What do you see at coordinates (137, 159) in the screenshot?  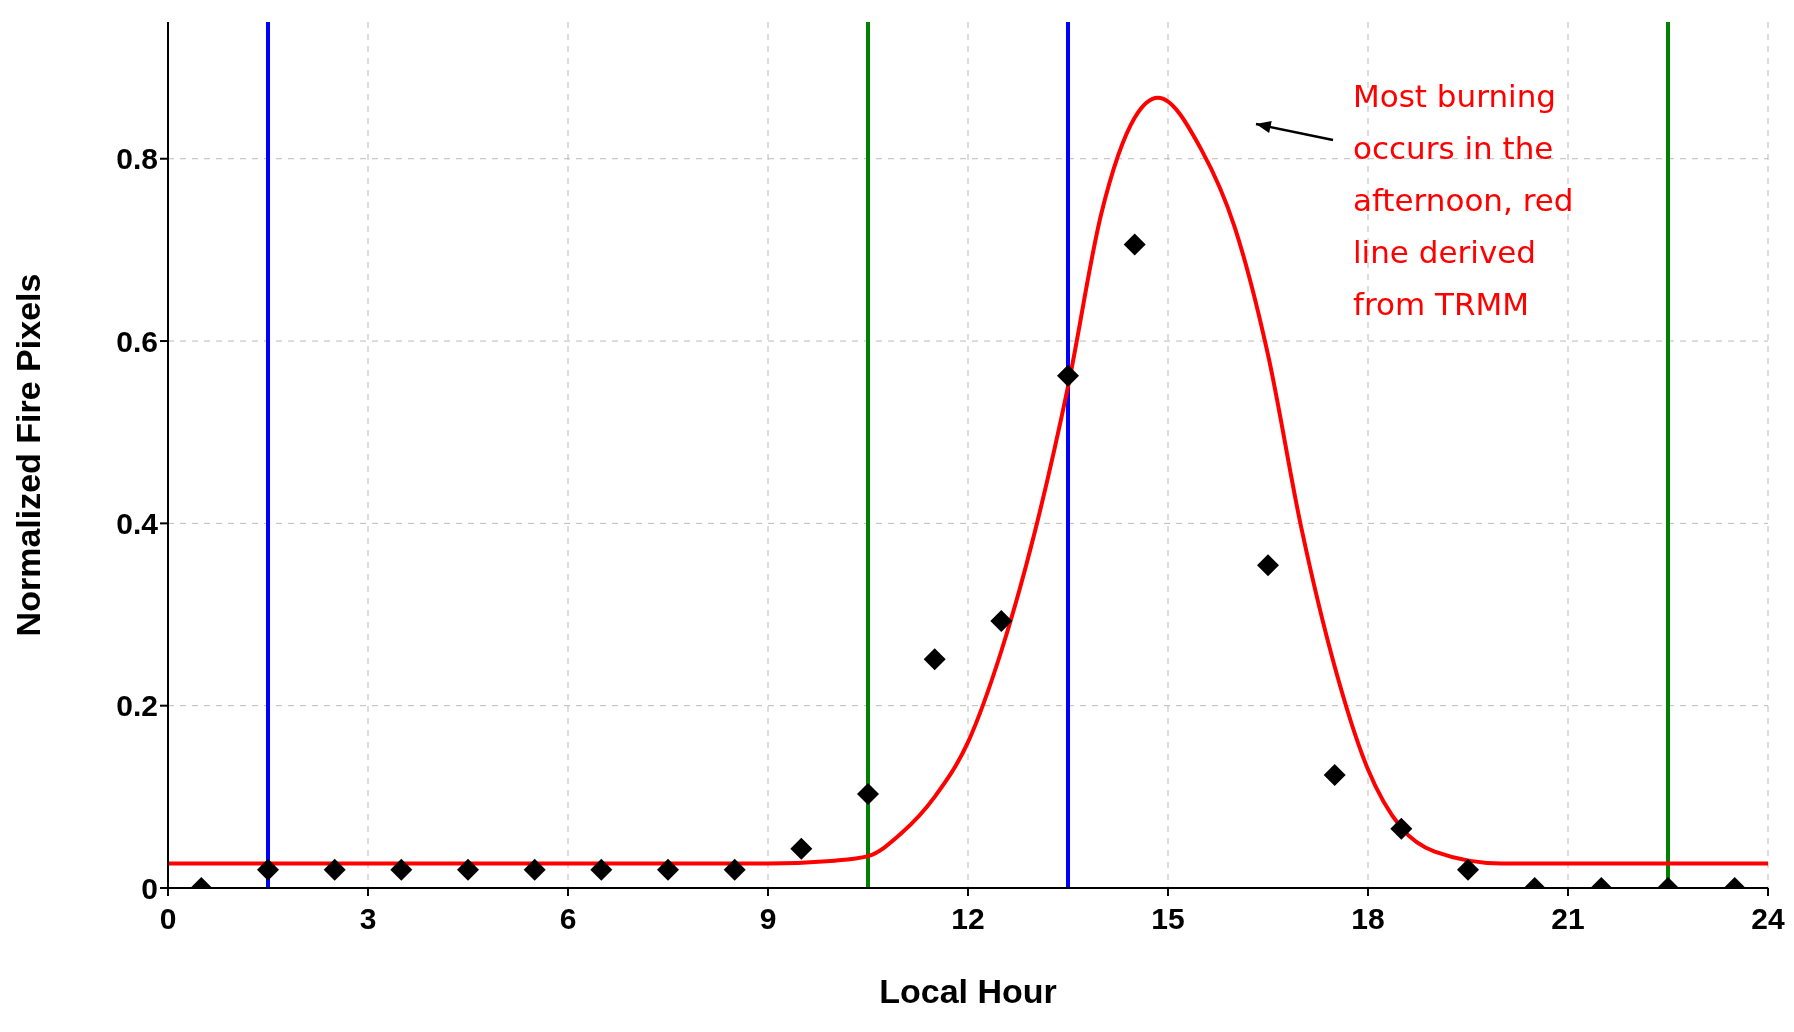 I see `y-tick-label: 0.8` at bounding box center [137, 159].